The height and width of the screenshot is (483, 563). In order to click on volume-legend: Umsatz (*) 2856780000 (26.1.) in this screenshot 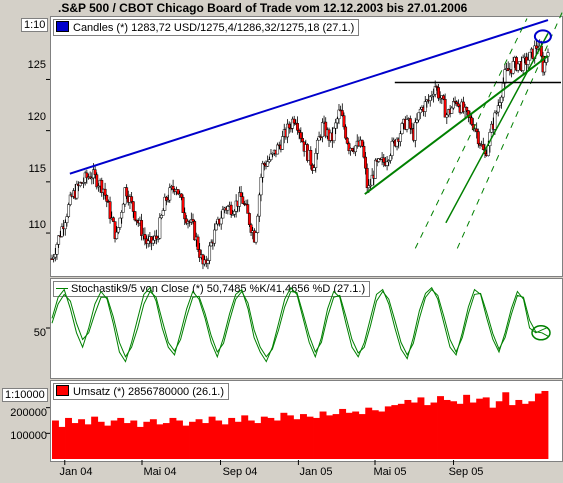, I will do `click(141, 391)`.